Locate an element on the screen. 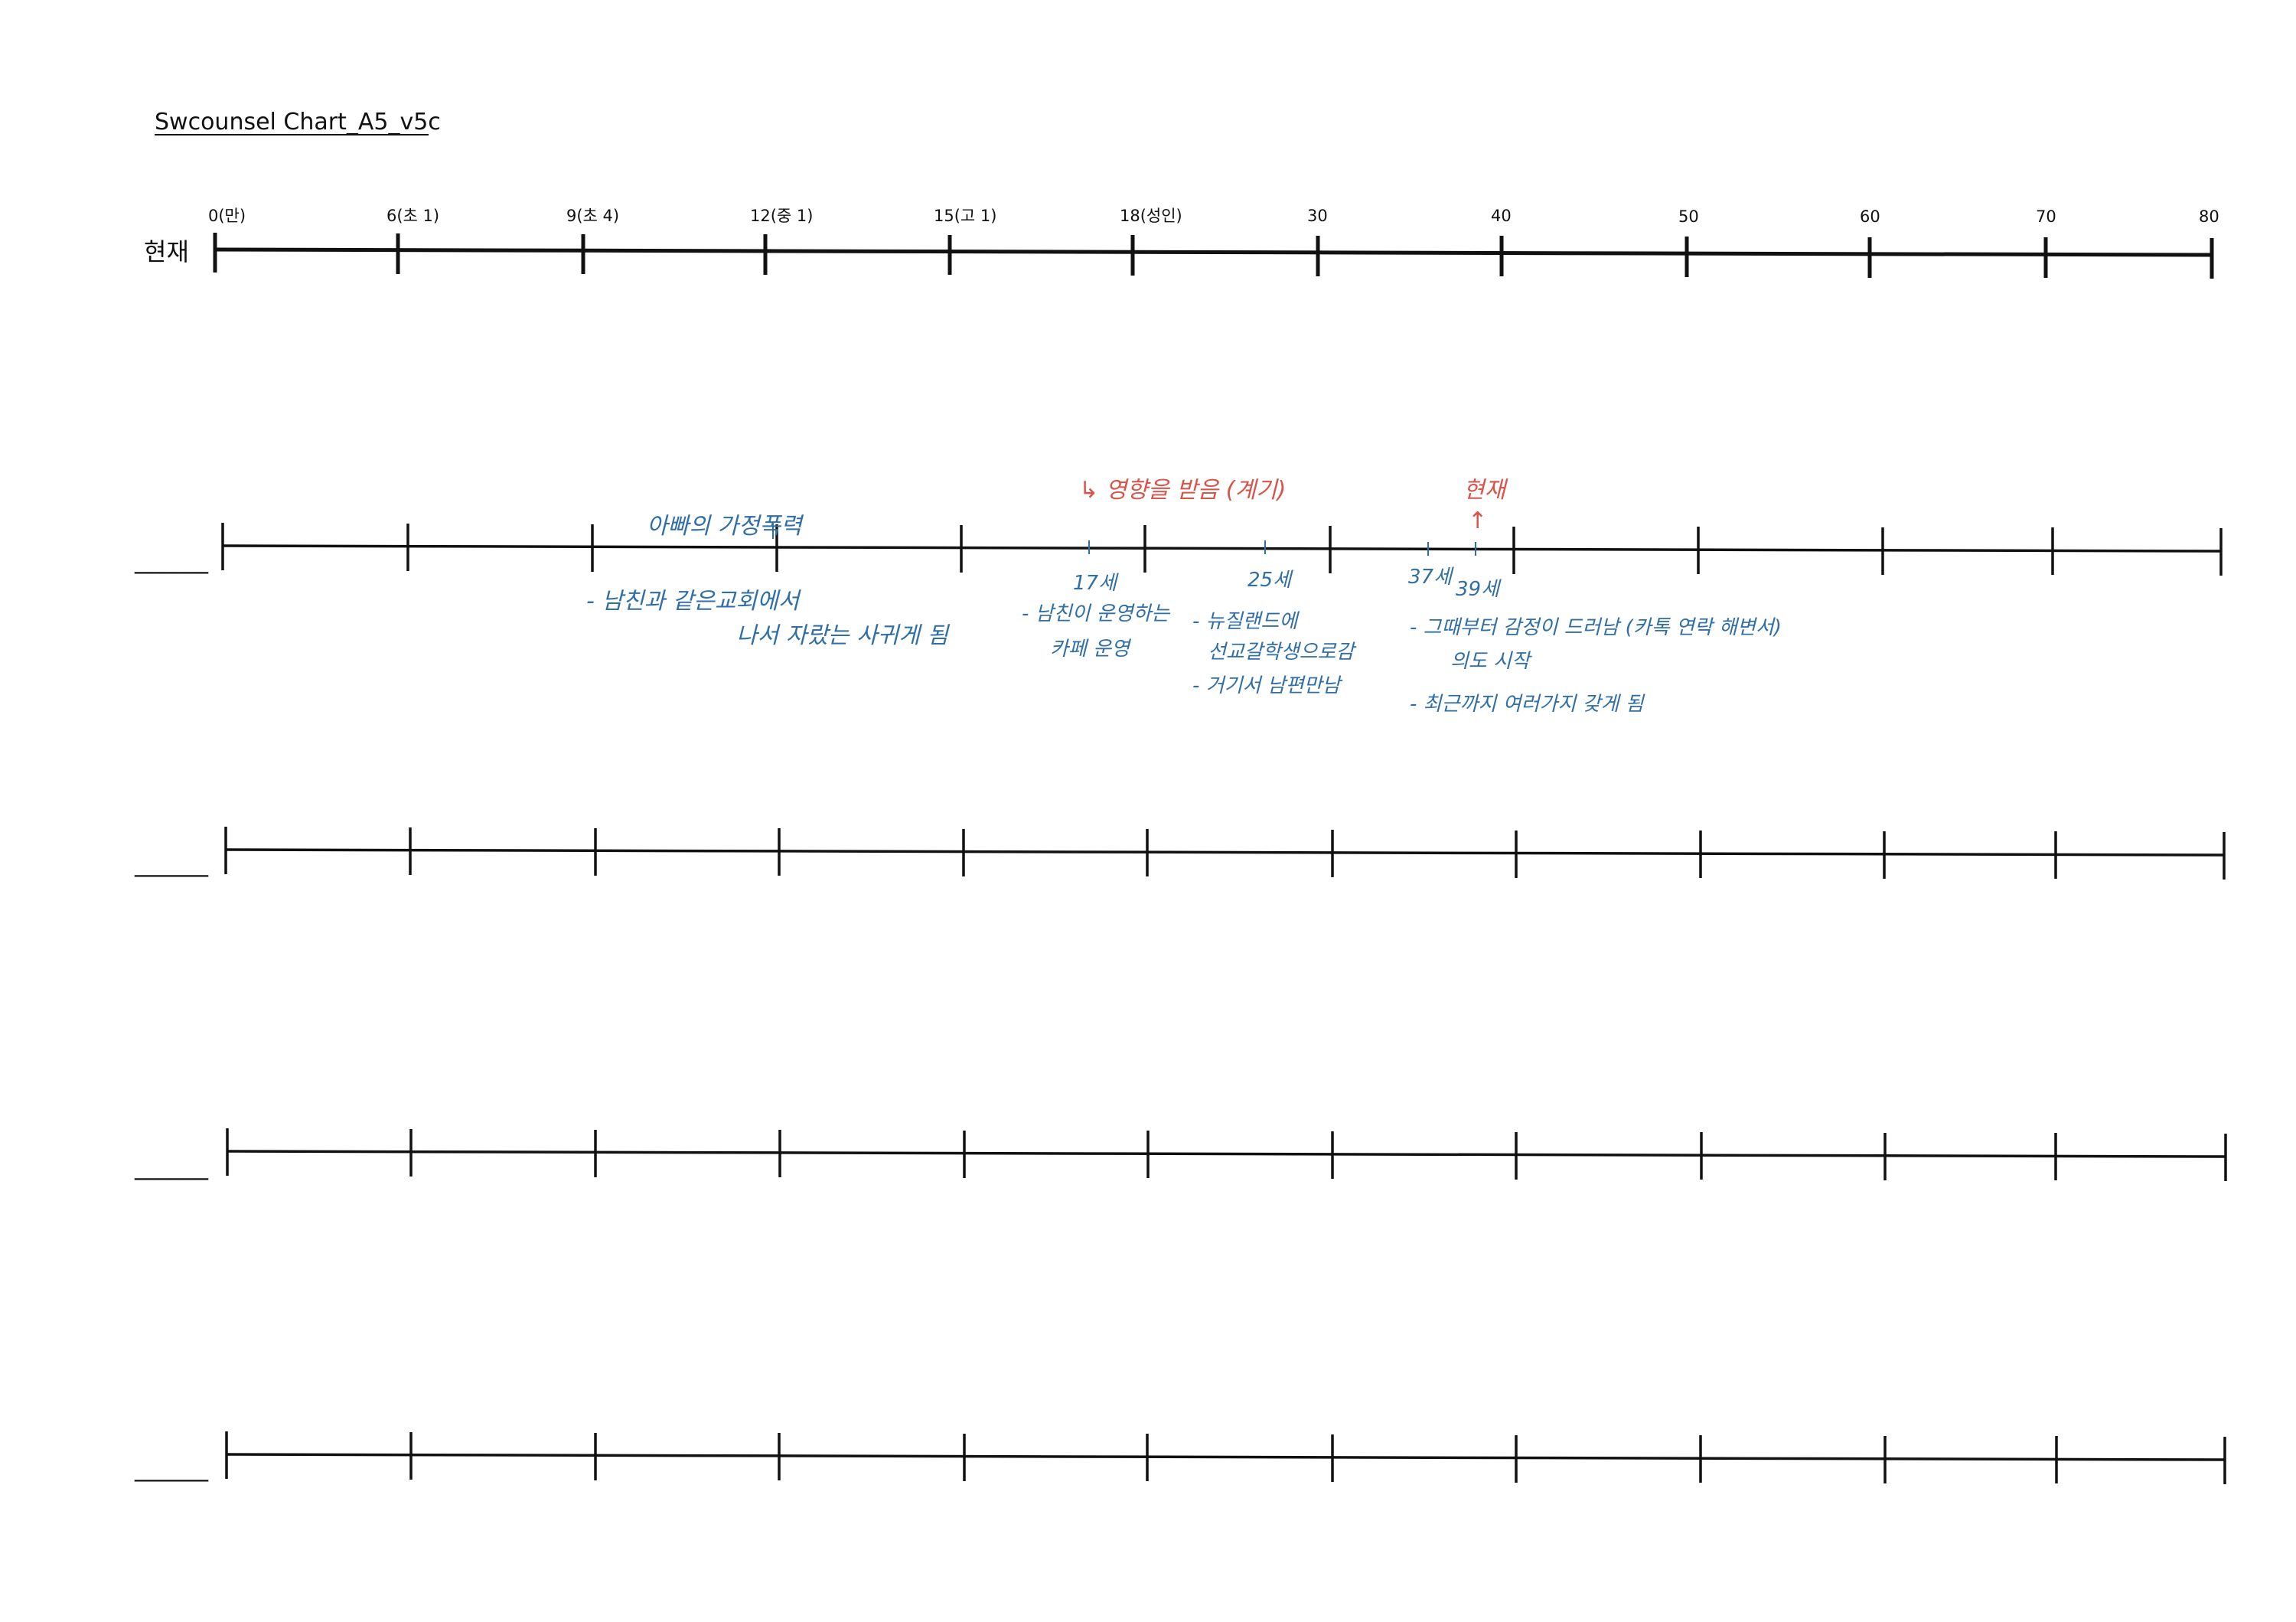  header-tick-label: 12(중 1) is located at coordinates (781, 216).